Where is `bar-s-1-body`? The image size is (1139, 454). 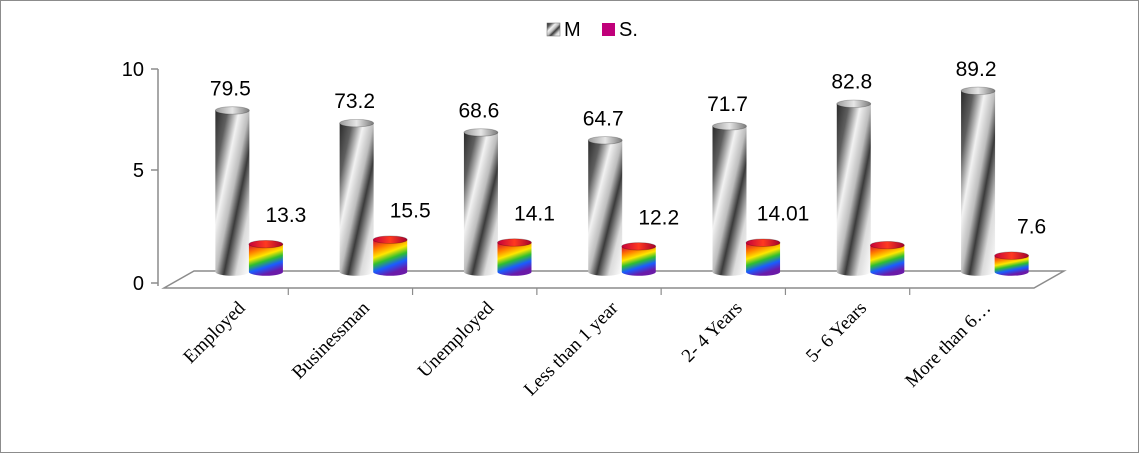 bar-s-1-body is located at coordinates (390, 257).